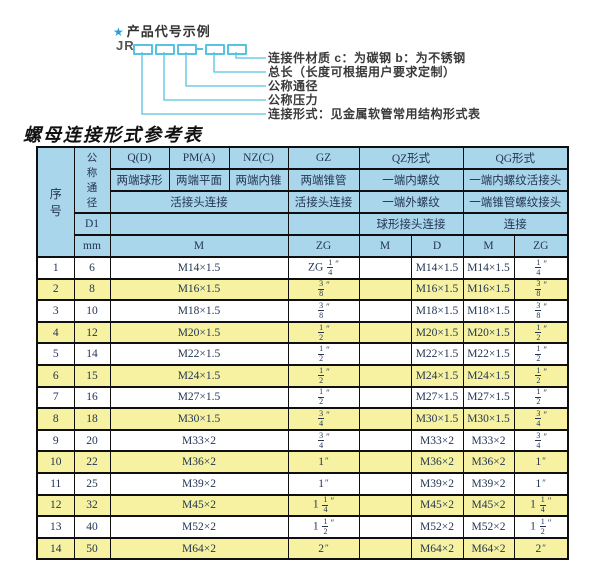  Describe the element at coordinates (437, 289) in the screenshot. I see `cell-qz-d: M16×1.5` at that location.